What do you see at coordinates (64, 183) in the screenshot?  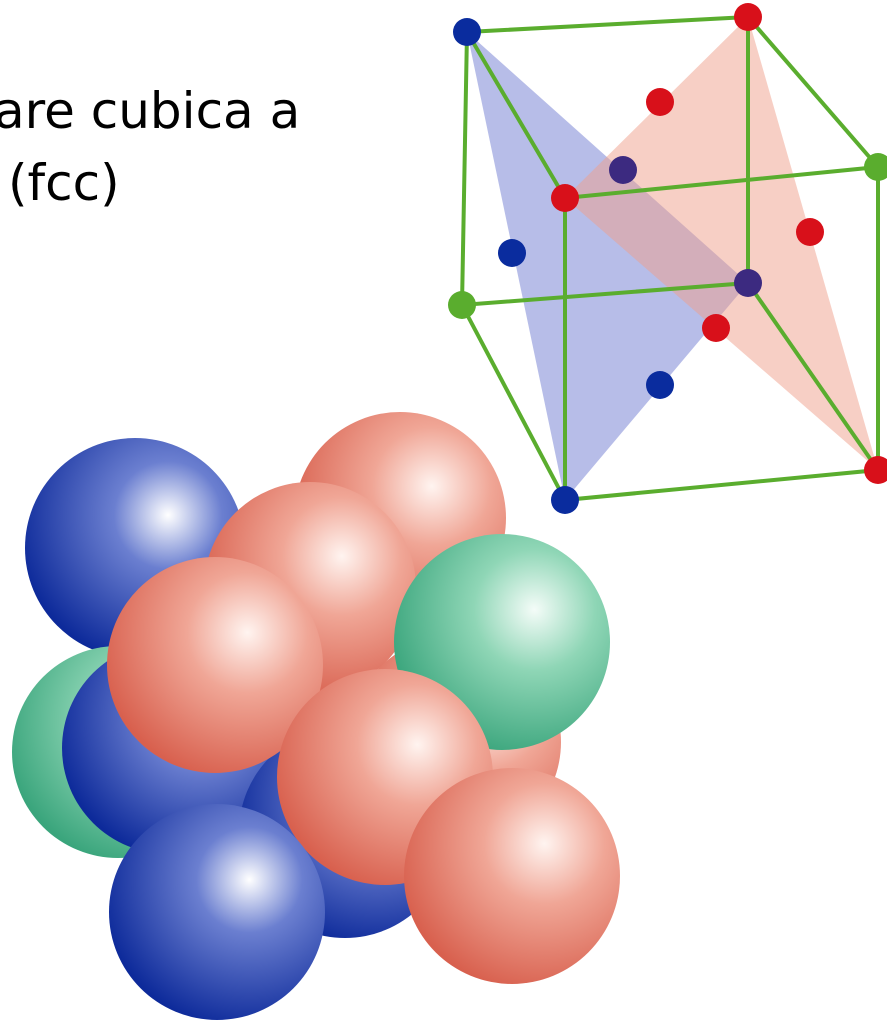 I see `title-line-2: (fcc)` at bounding box center [64, 183].